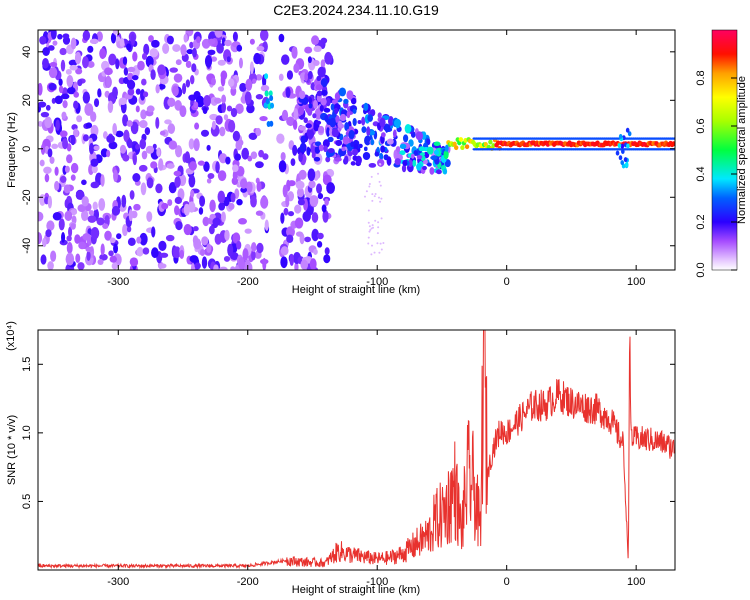 The width and height of the screenshot is (750, 600). I want to click on colorbar-tick-label: 0.6, so click(701, 125).